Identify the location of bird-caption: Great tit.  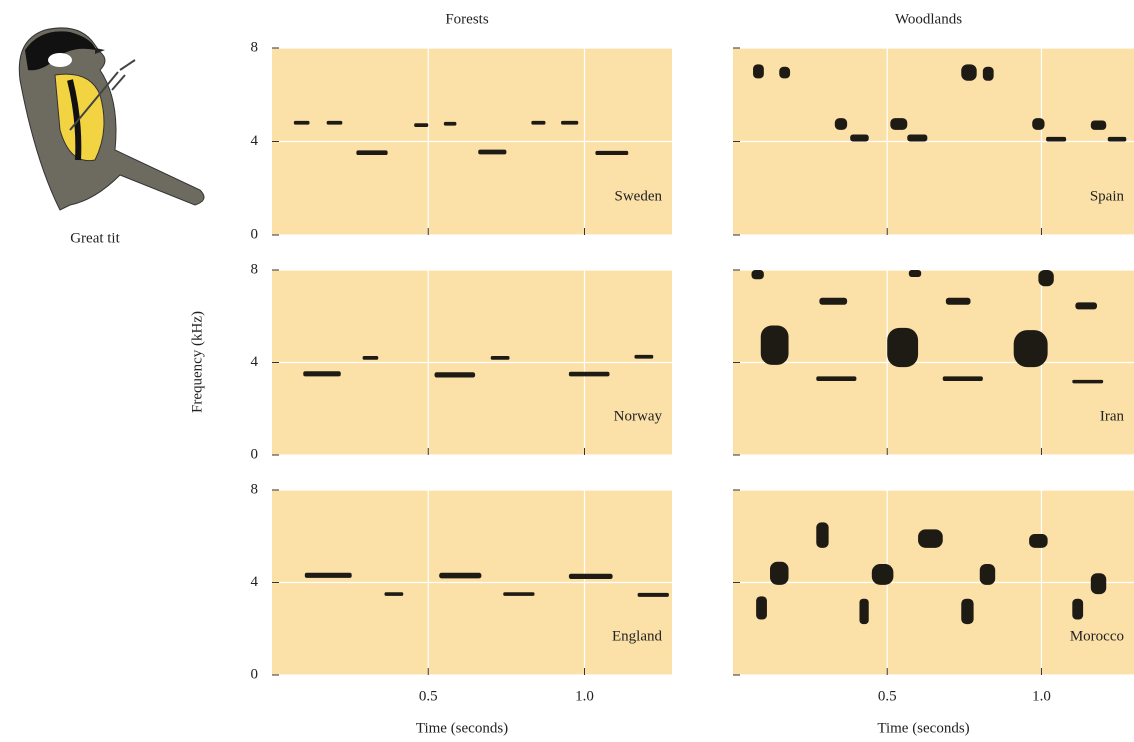
(95, 238).